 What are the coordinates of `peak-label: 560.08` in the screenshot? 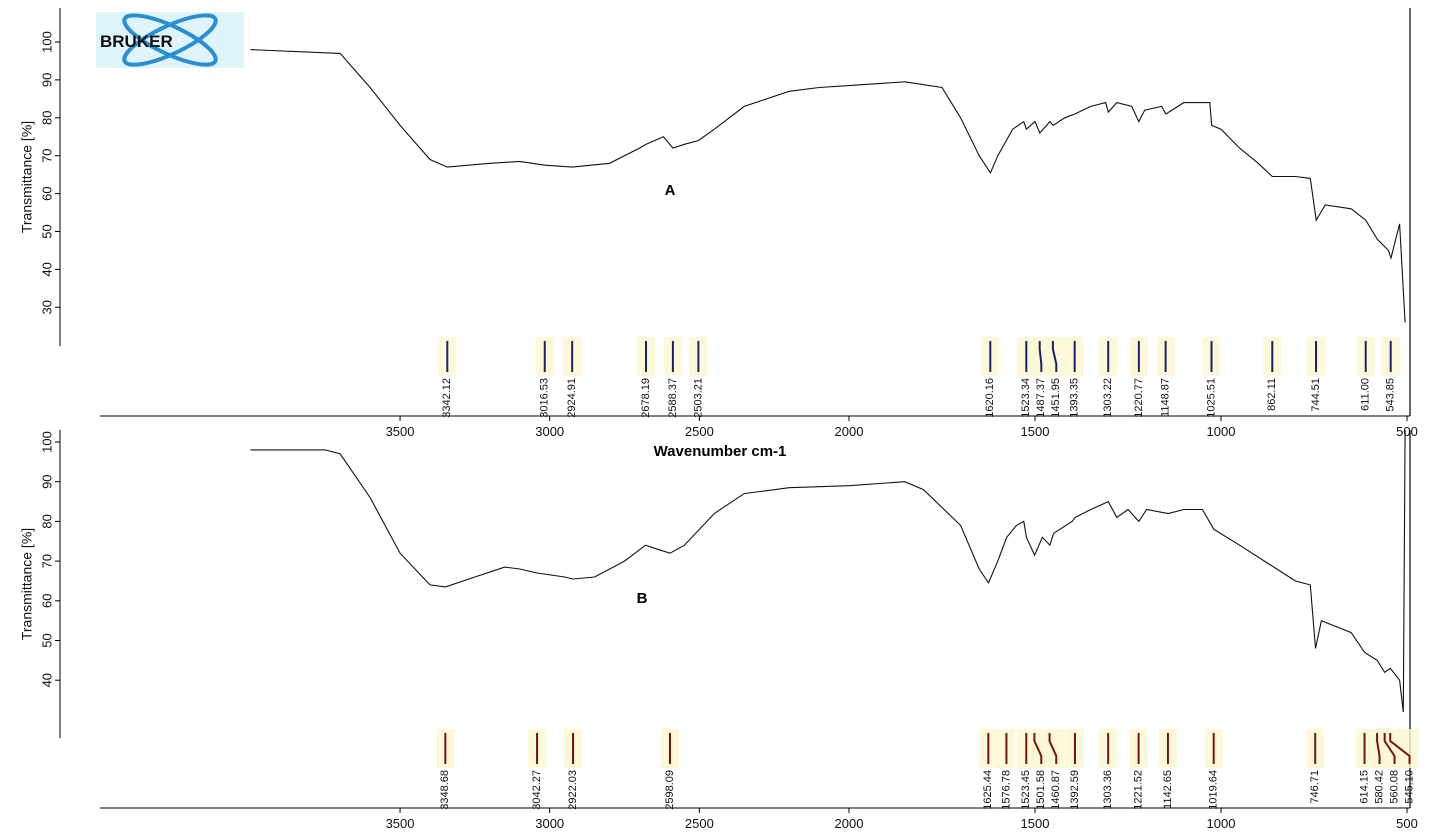 It's located at (1394, 787).